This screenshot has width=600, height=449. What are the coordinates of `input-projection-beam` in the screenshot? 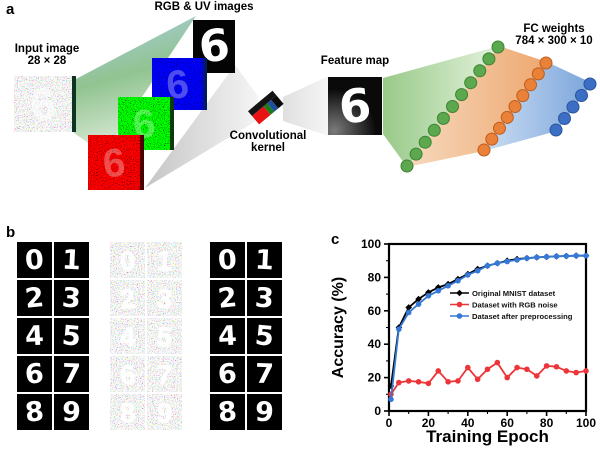 It's located at (135, 85).